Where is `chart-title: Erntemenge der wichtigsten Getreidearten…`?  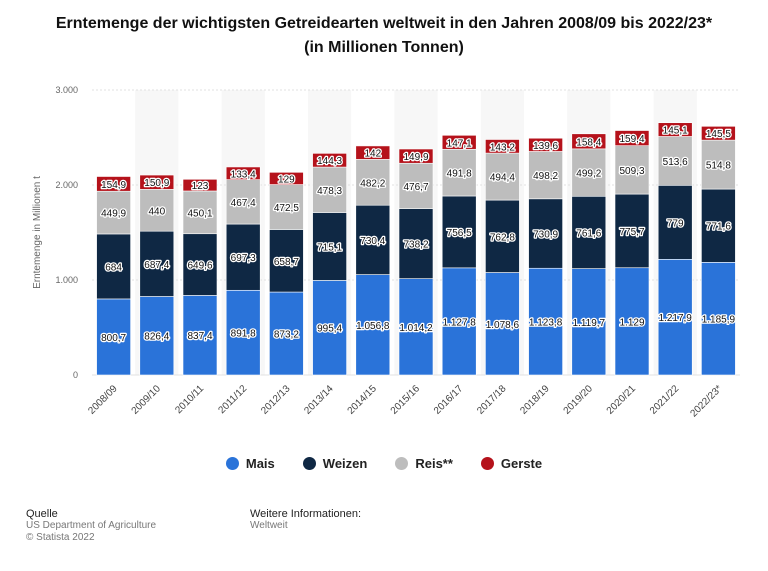
chart-title: Erntemenge der wichtigsten Getreidearten… is located at coordinates (384, 23).